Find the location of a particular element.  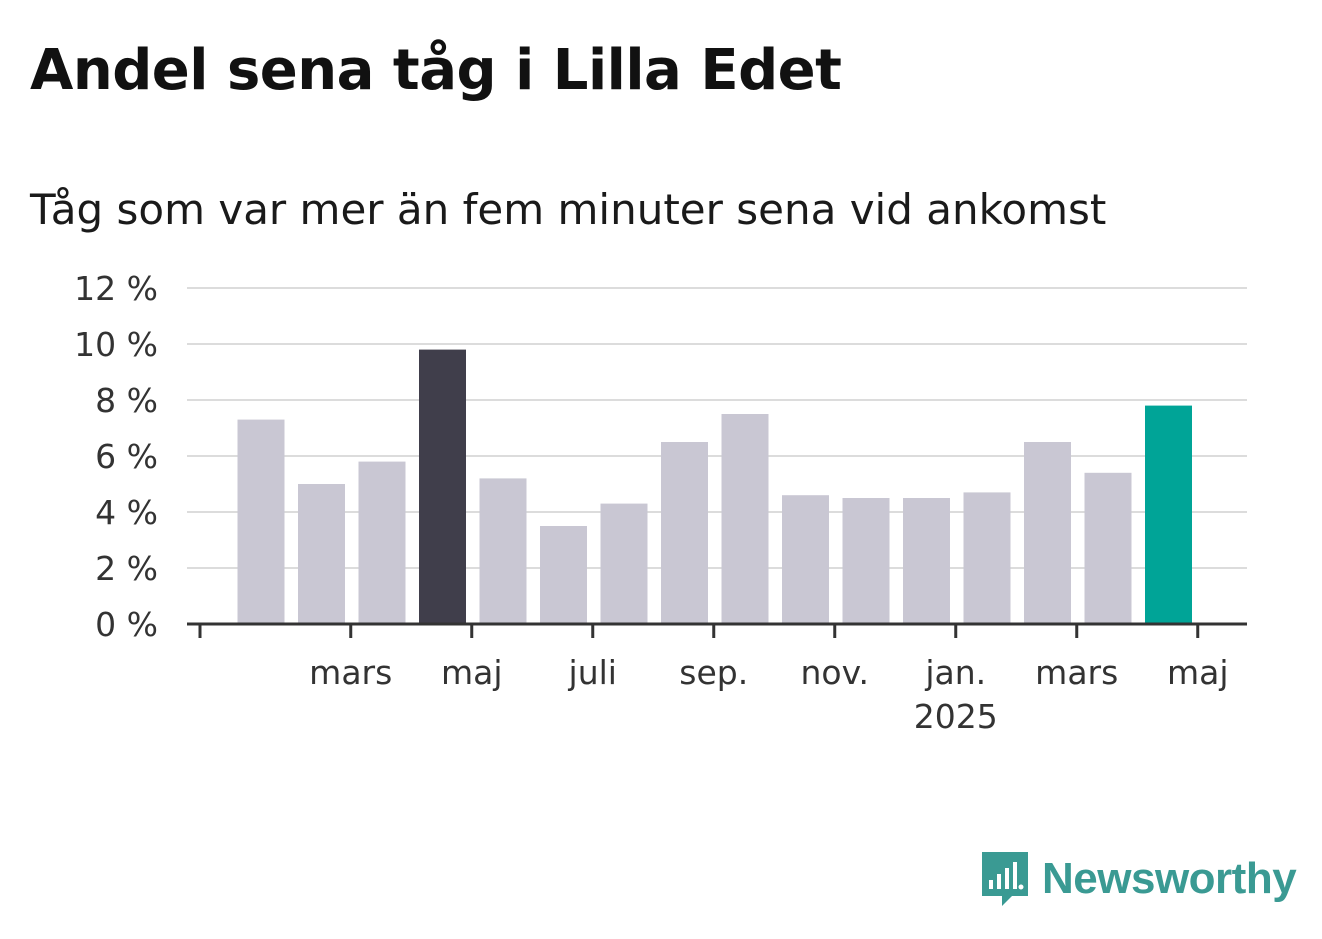

brand-name: Newsworthy is located at coordinates (1169, 878).